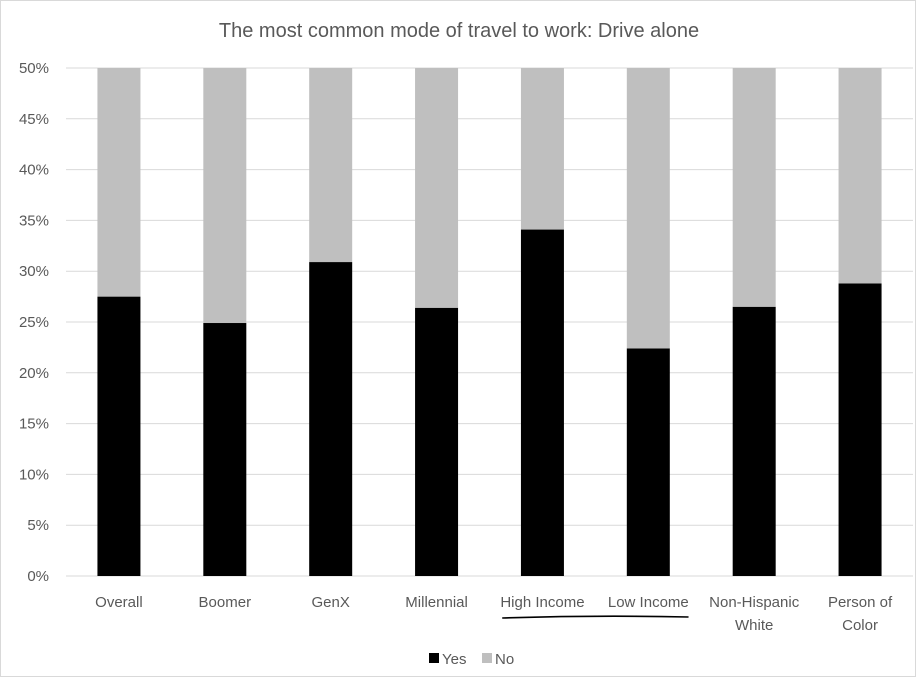  I want to click on y-tick-label: 50%, so click(34, 68).